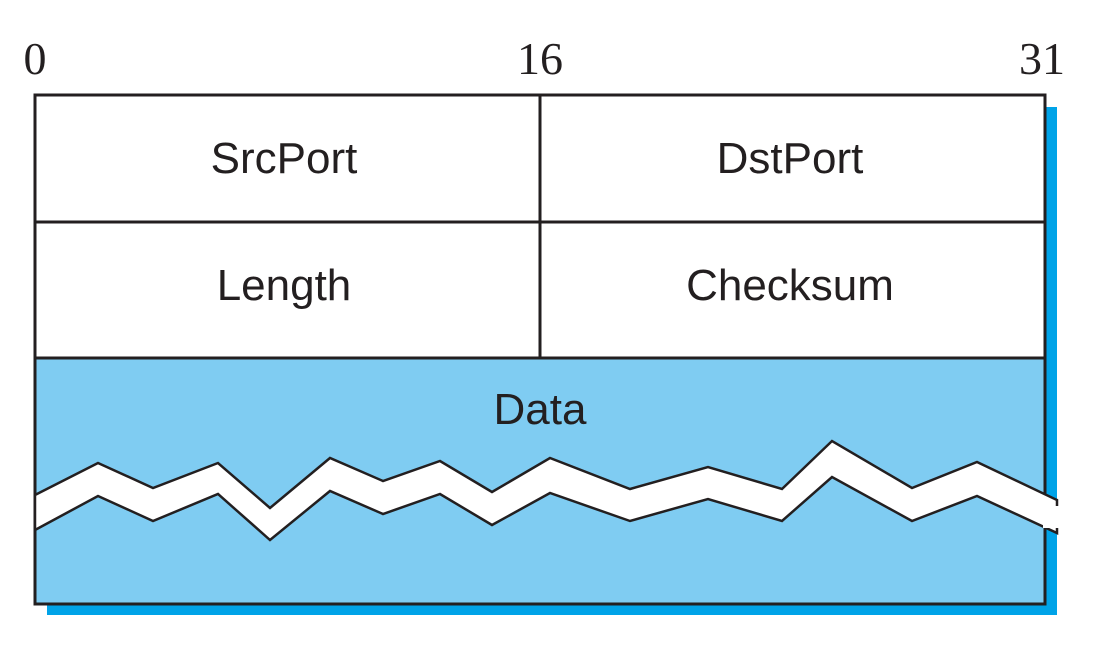 Image resolution: width=1111 pixels, height=647 pixels. Describe the element at coordinates (1042, 58) in the screenshot. I see `bit-label-31: 31` at that location.